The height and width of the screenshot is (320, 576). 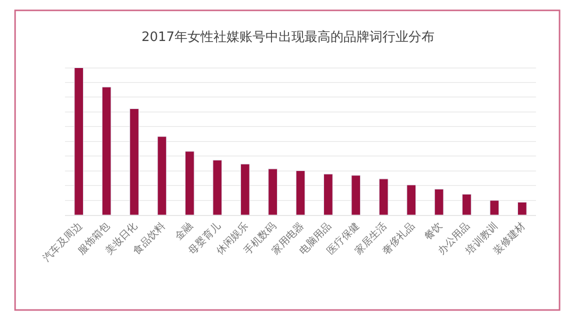 What do you see at coordinates (433, 231) in the screenshot?
I see `x-tick-label: 餐饮` at bounding box center [433, 231].